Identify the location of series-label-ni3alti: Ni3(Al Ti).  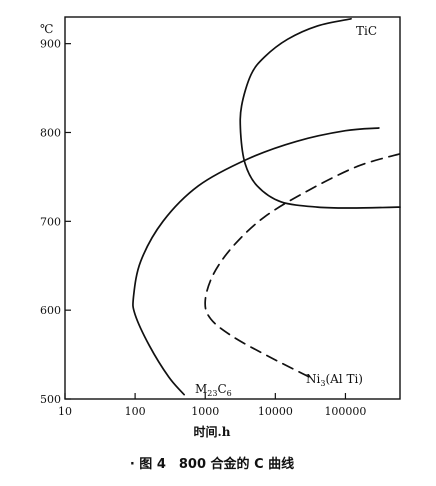
(334, 380).